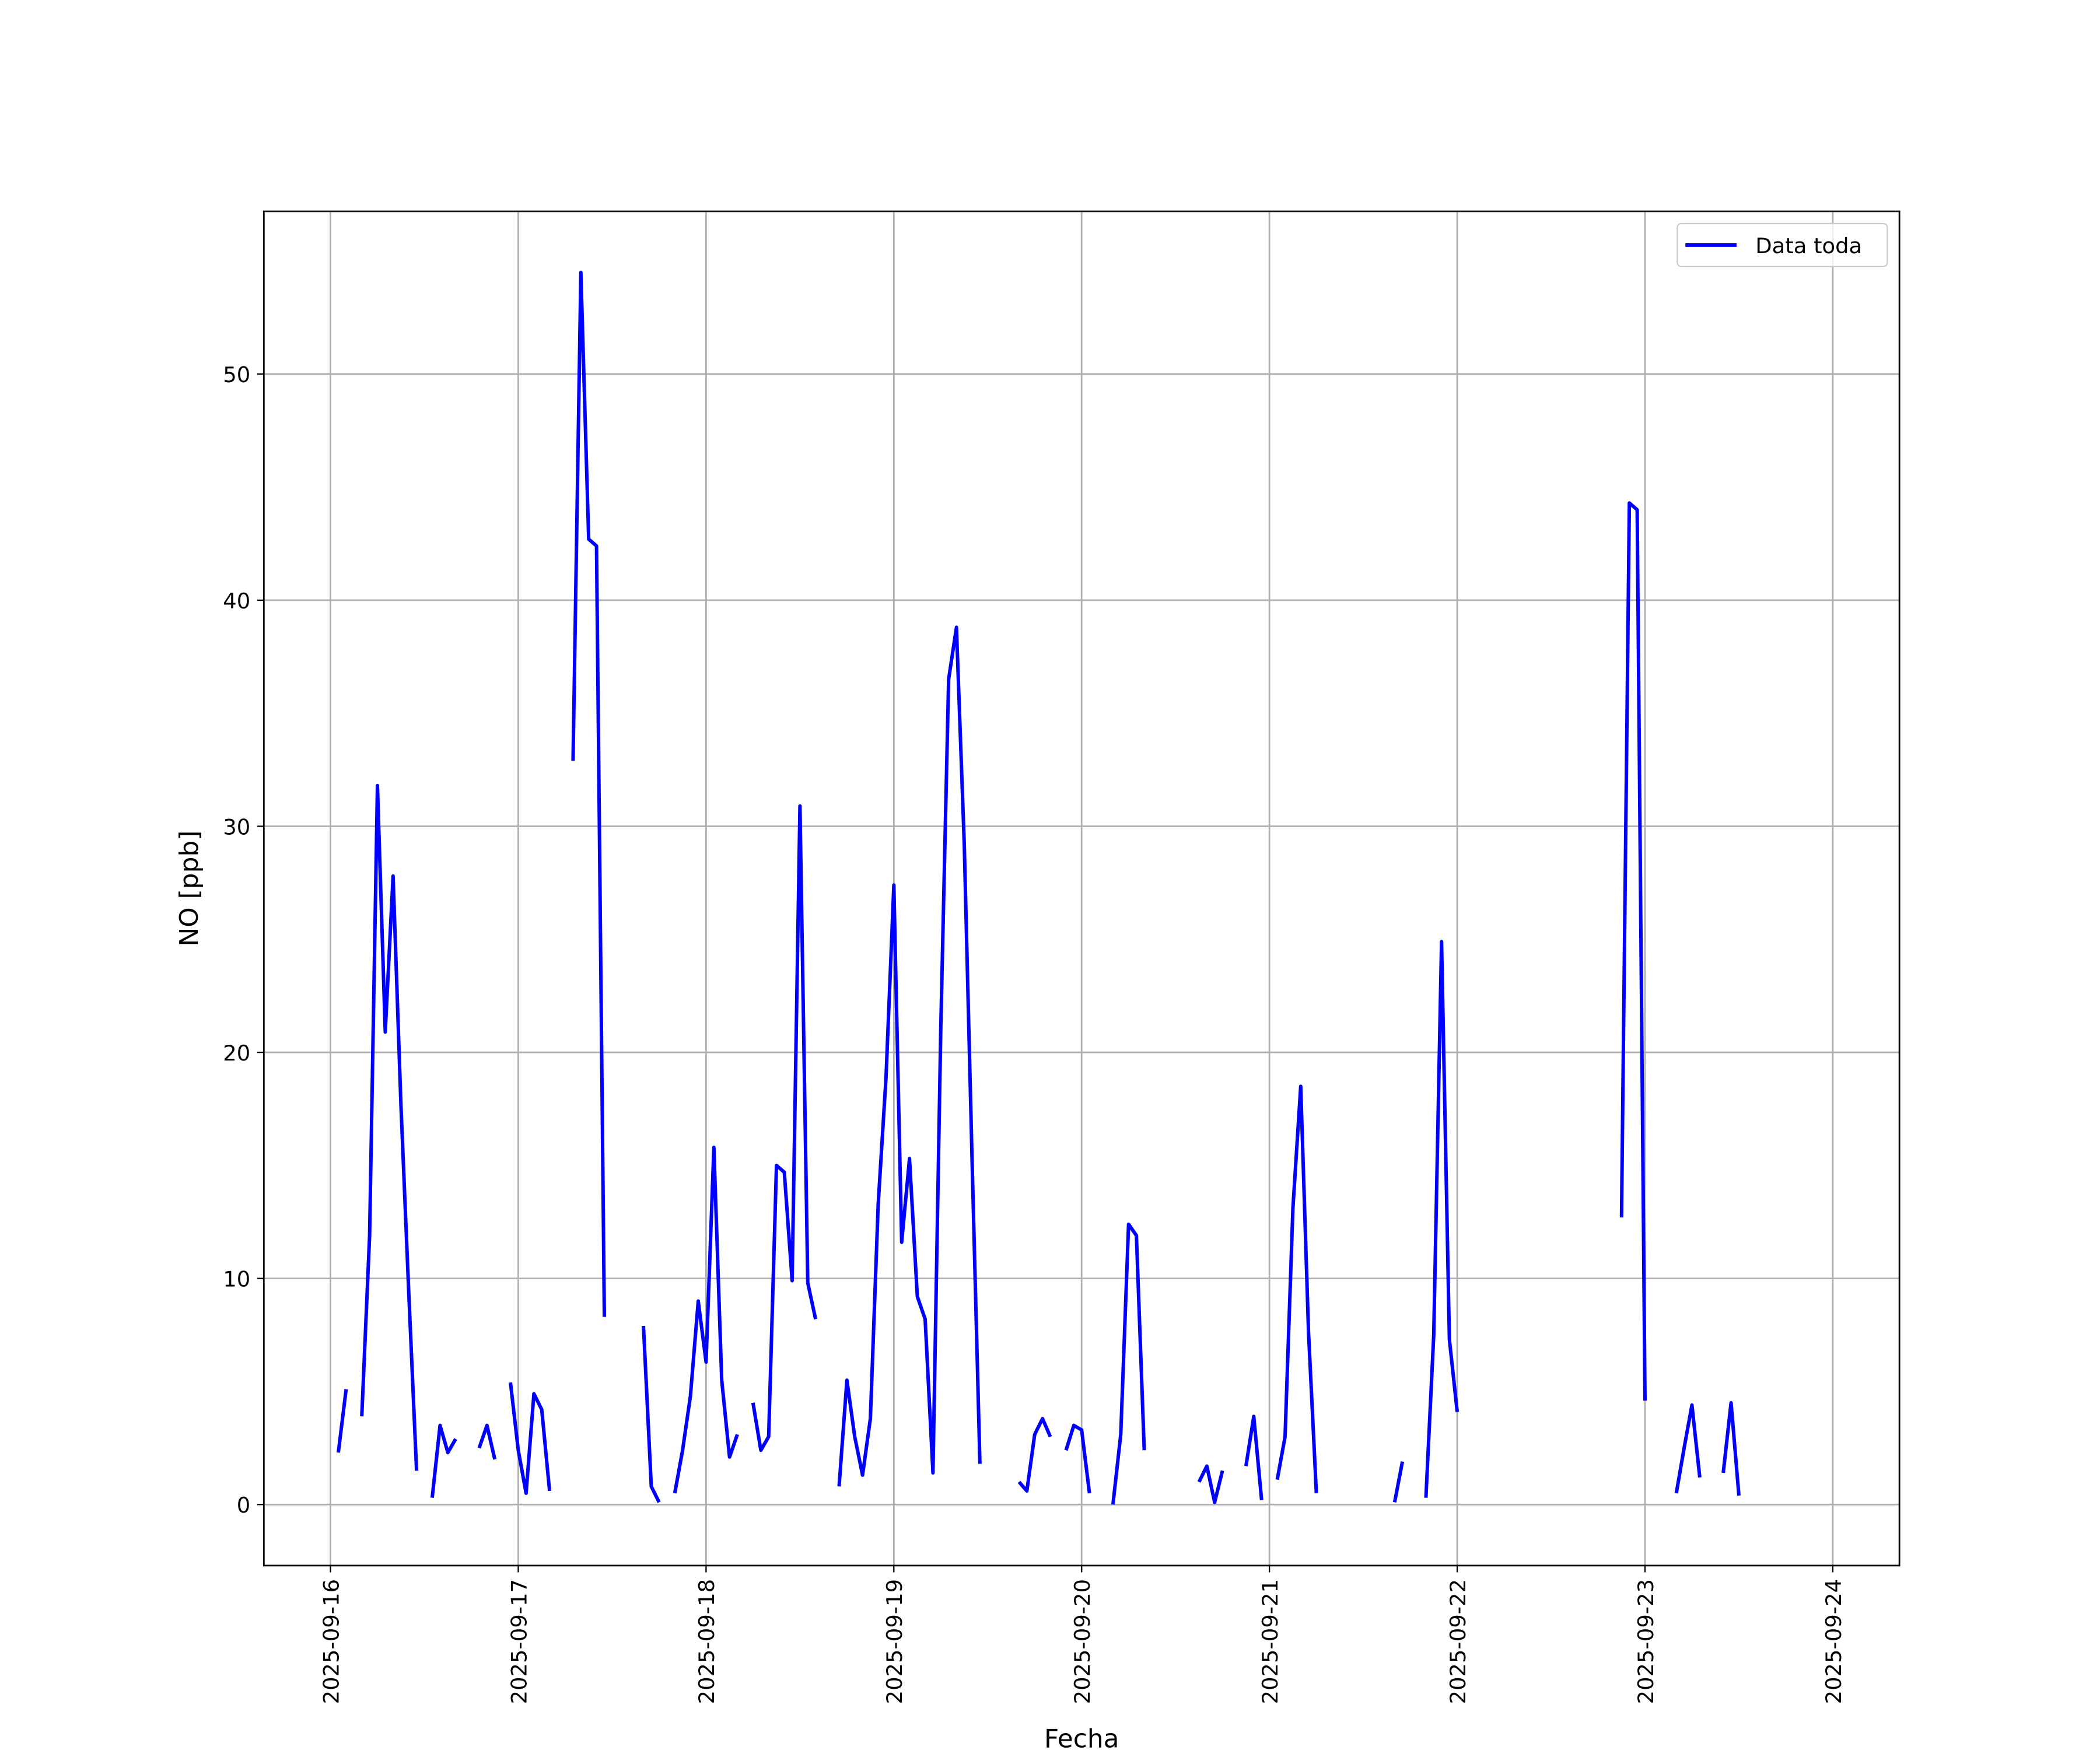 The height and width of the screenshot is (1750, 2100). I want to click on x-tick-label: 2025-09-17, so click(518, 1641).